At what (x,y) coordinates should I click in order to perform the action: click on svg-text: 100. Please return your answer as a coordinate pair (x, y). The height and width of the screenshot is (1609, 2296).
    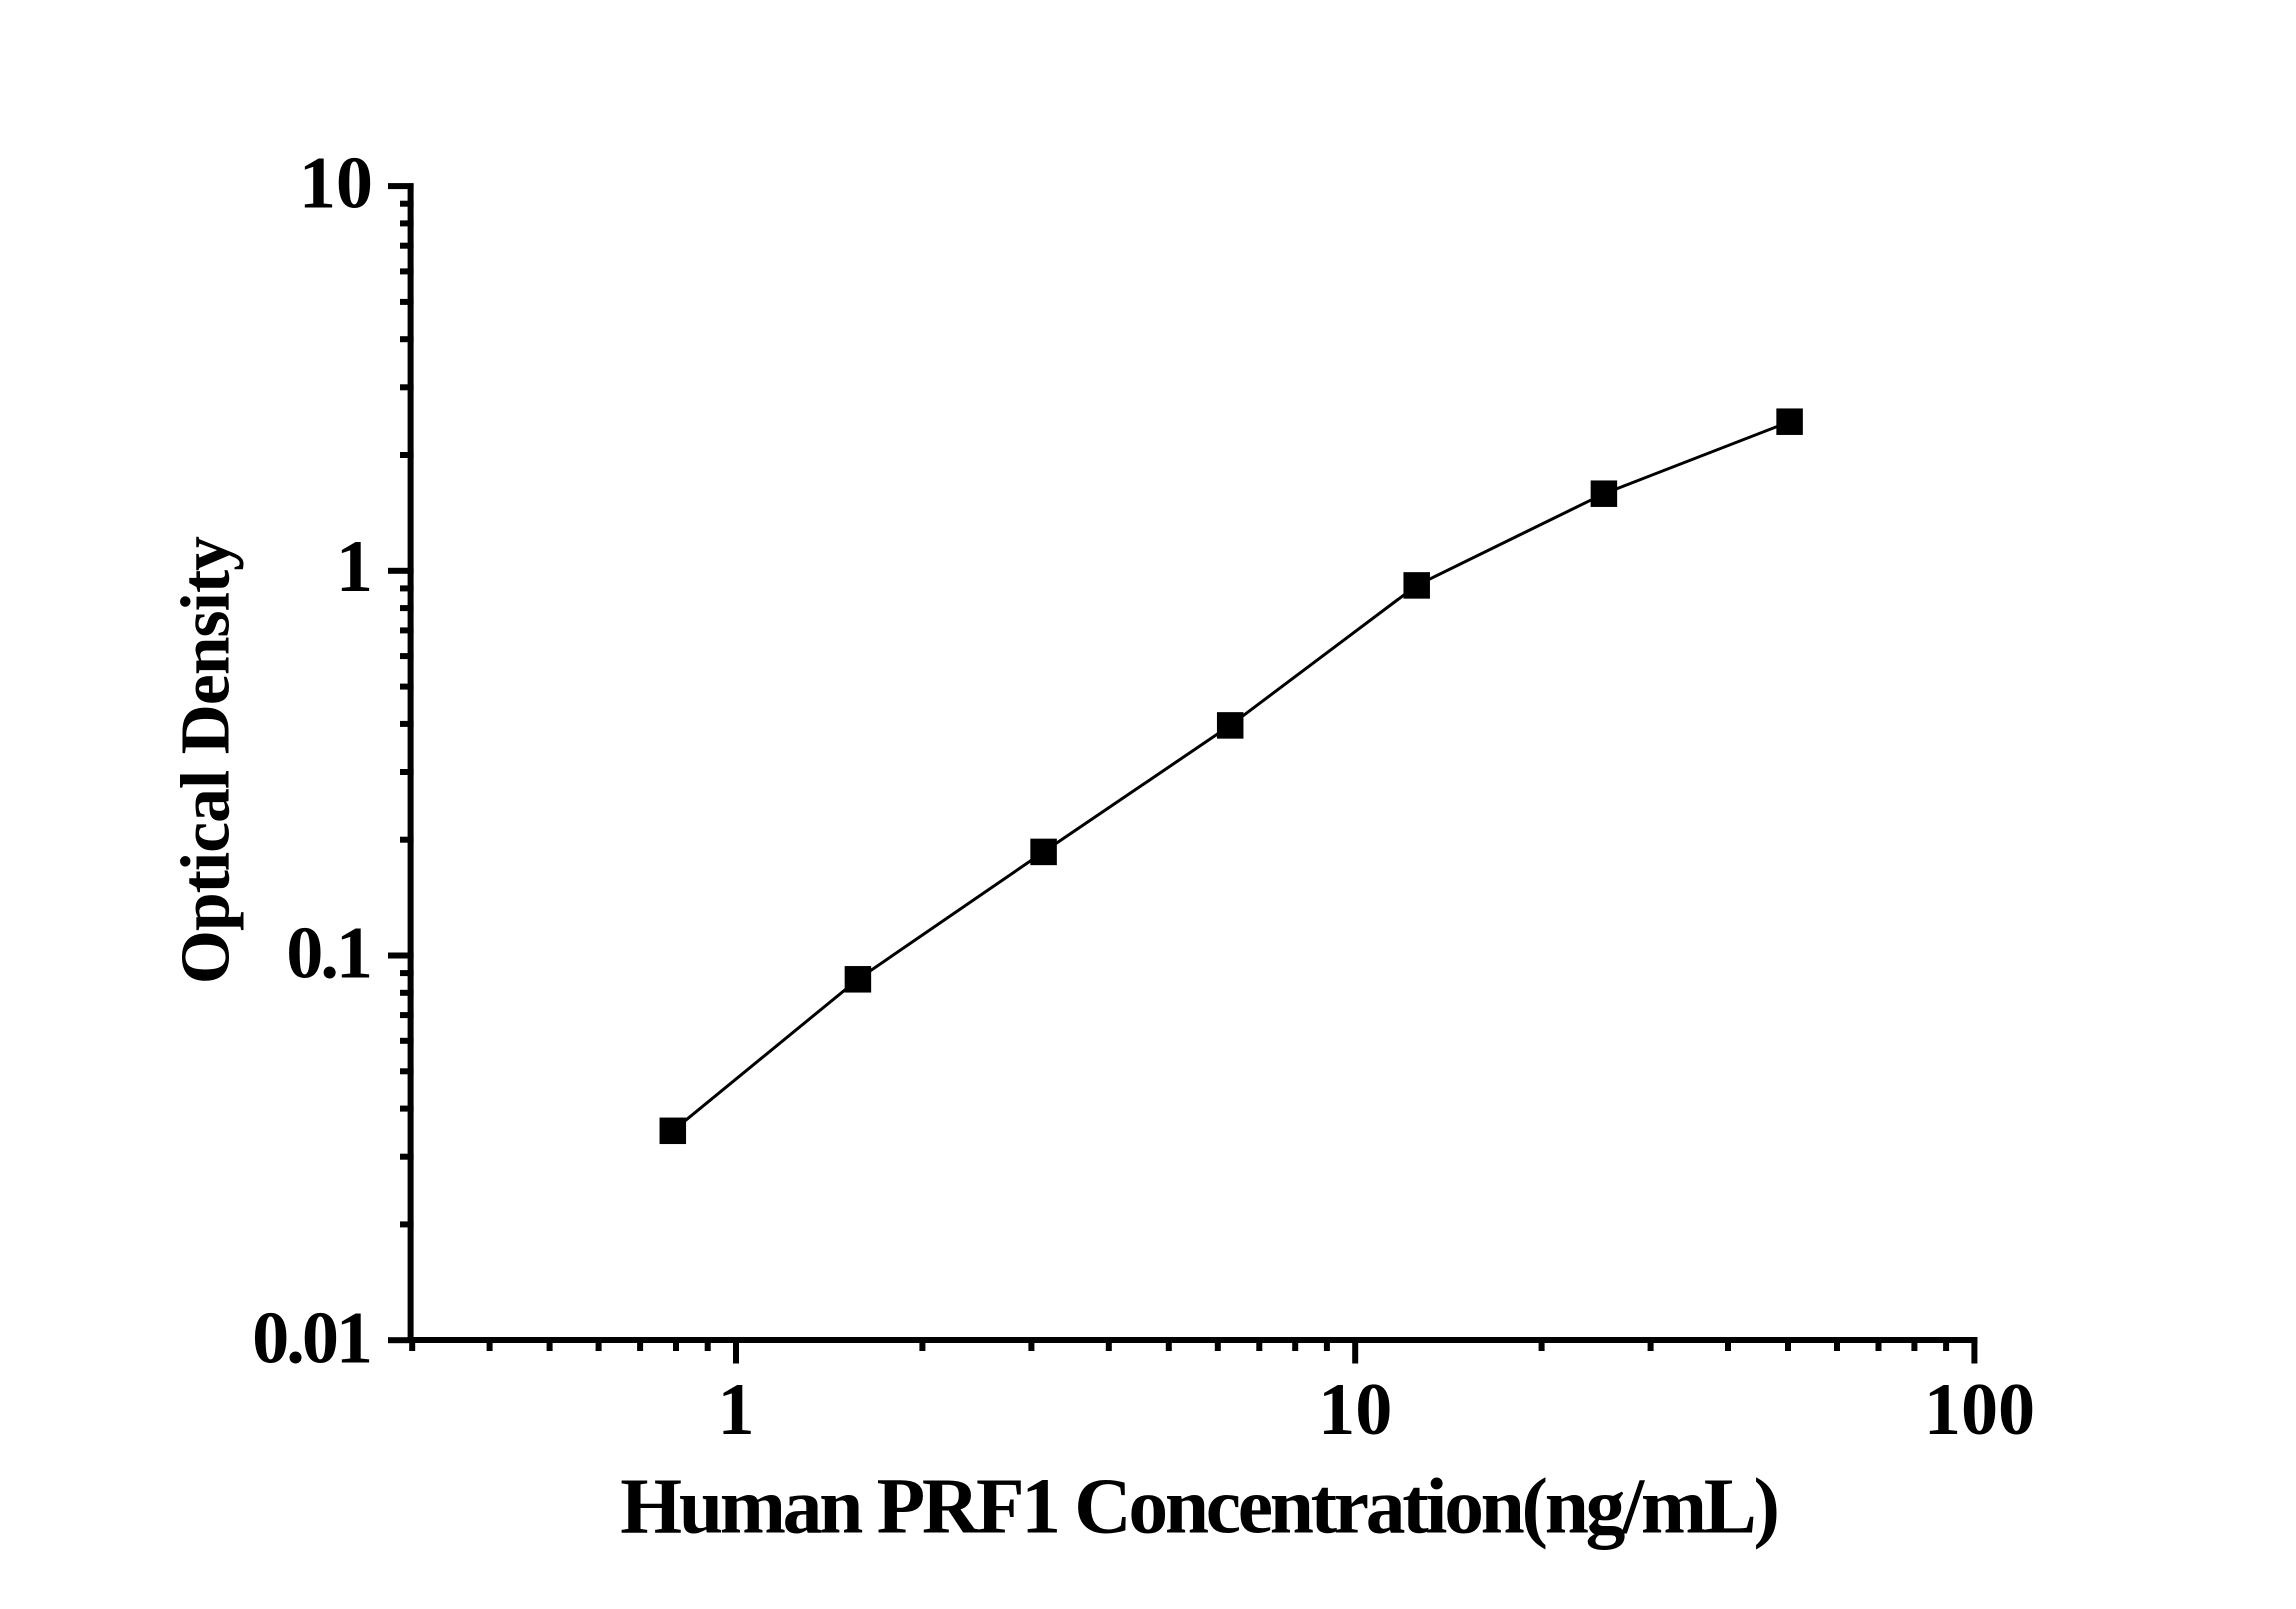
    Looking at the image, I should click on (1979, 1410).